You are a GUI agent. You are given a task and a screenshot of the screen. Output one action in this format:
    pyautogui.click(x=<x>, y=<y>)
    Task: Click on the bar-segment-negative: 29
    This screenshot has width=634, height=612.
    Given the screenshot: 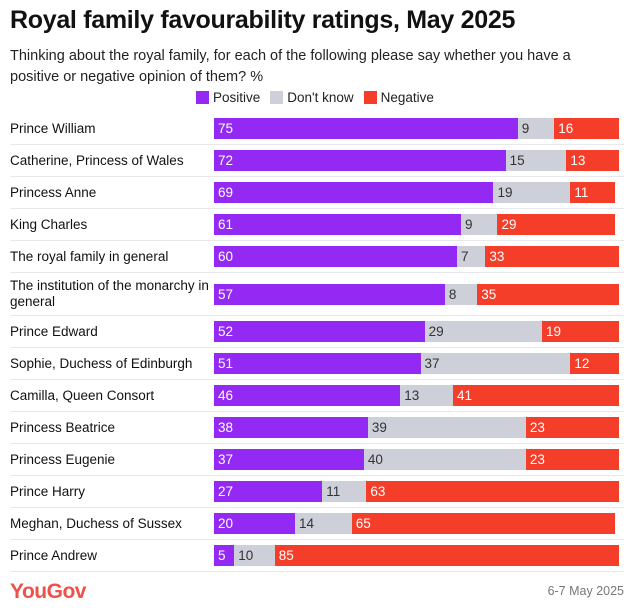 What is the action you would take?
    pyautogui.click(x=556, y=224)
    